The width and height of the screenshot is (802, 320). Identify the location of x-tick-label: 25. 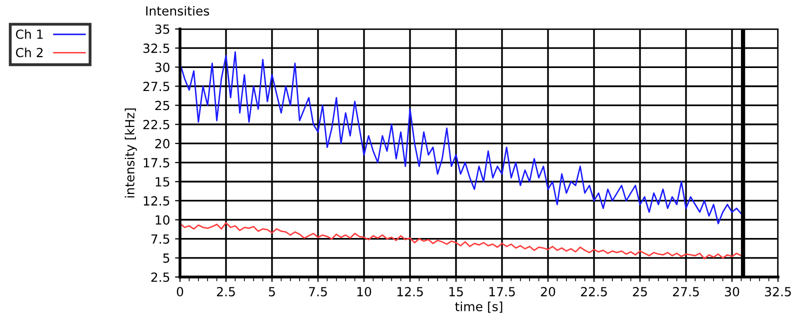
(639, 291).